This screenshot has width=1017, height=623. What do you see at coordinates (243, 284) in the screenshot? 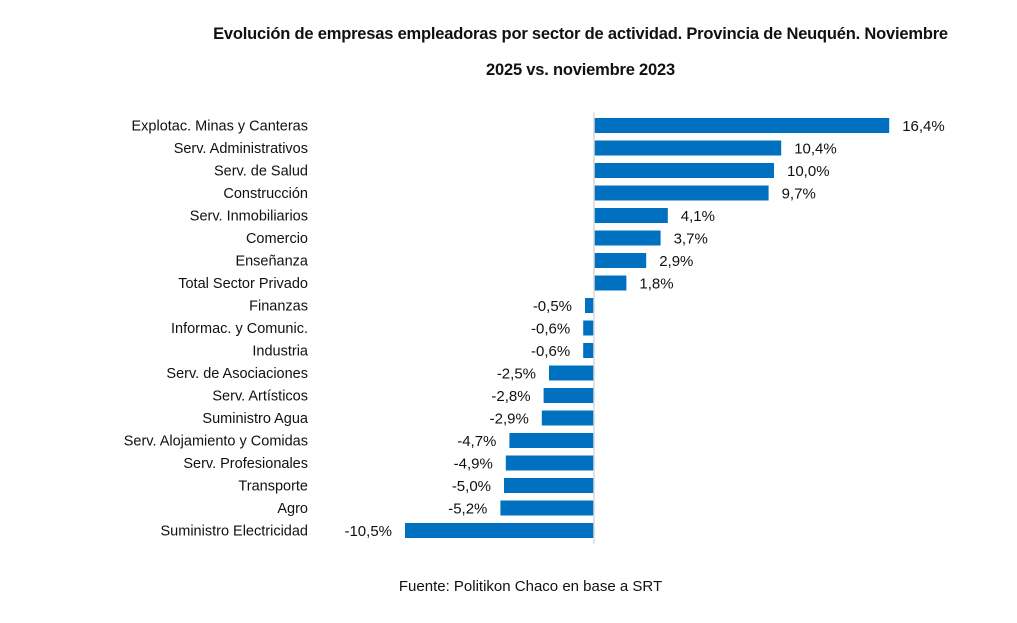
I see `category-label: Total Sector Privado` at bounding box center [243, 284].